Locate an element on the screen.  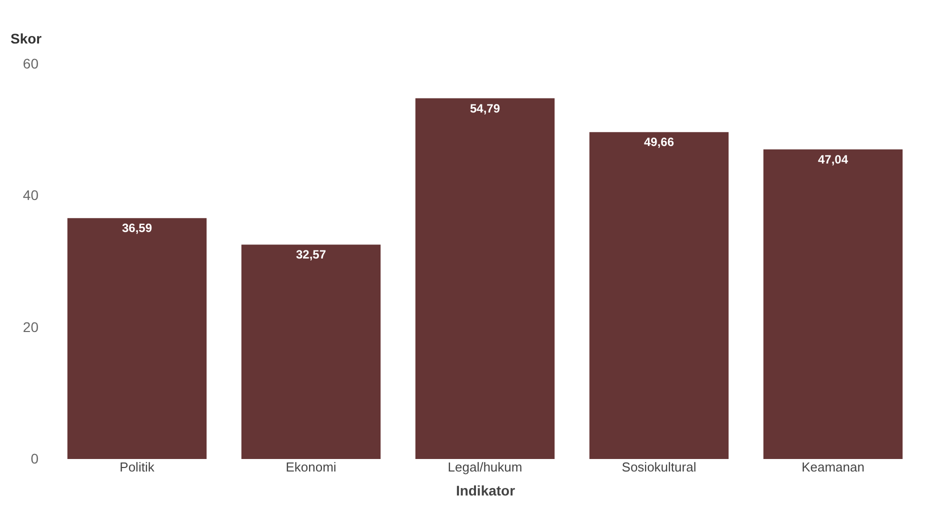
data-label: 49,66 is located at coordinates (659, 142).